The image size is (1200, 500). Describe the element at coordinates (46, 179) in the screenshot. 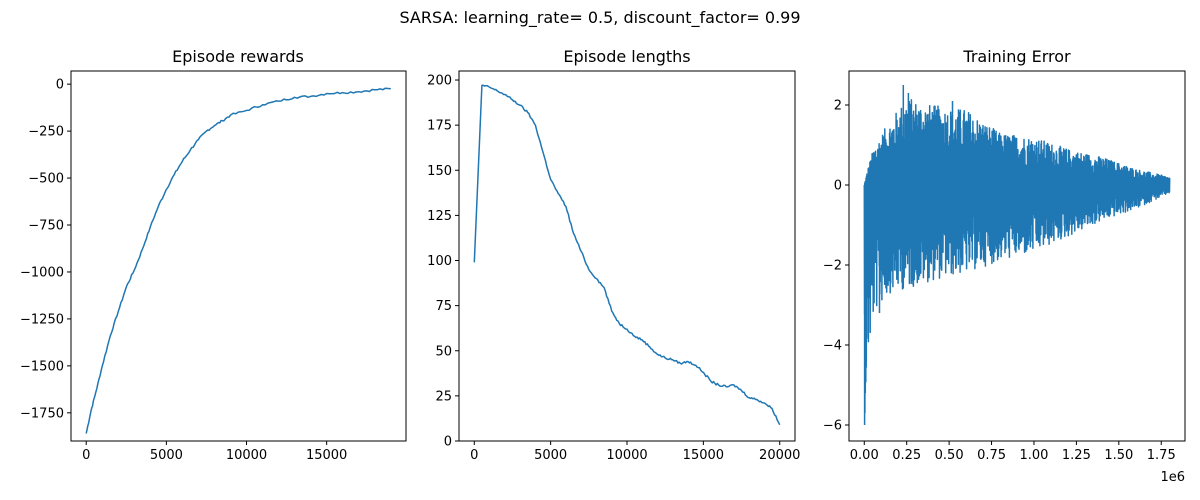

I see `y-tick-label: −500` at that location.